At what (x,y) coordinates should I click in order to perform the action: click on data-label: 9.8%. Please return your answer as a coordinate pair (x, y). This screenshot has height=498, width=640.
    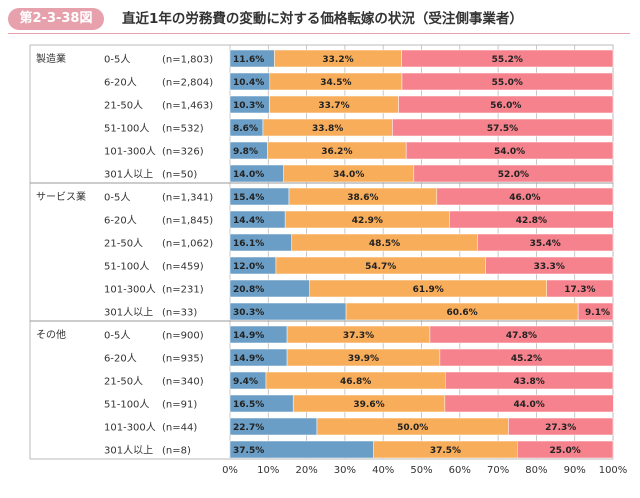
    Looking at the image, I should click on (245, 152).